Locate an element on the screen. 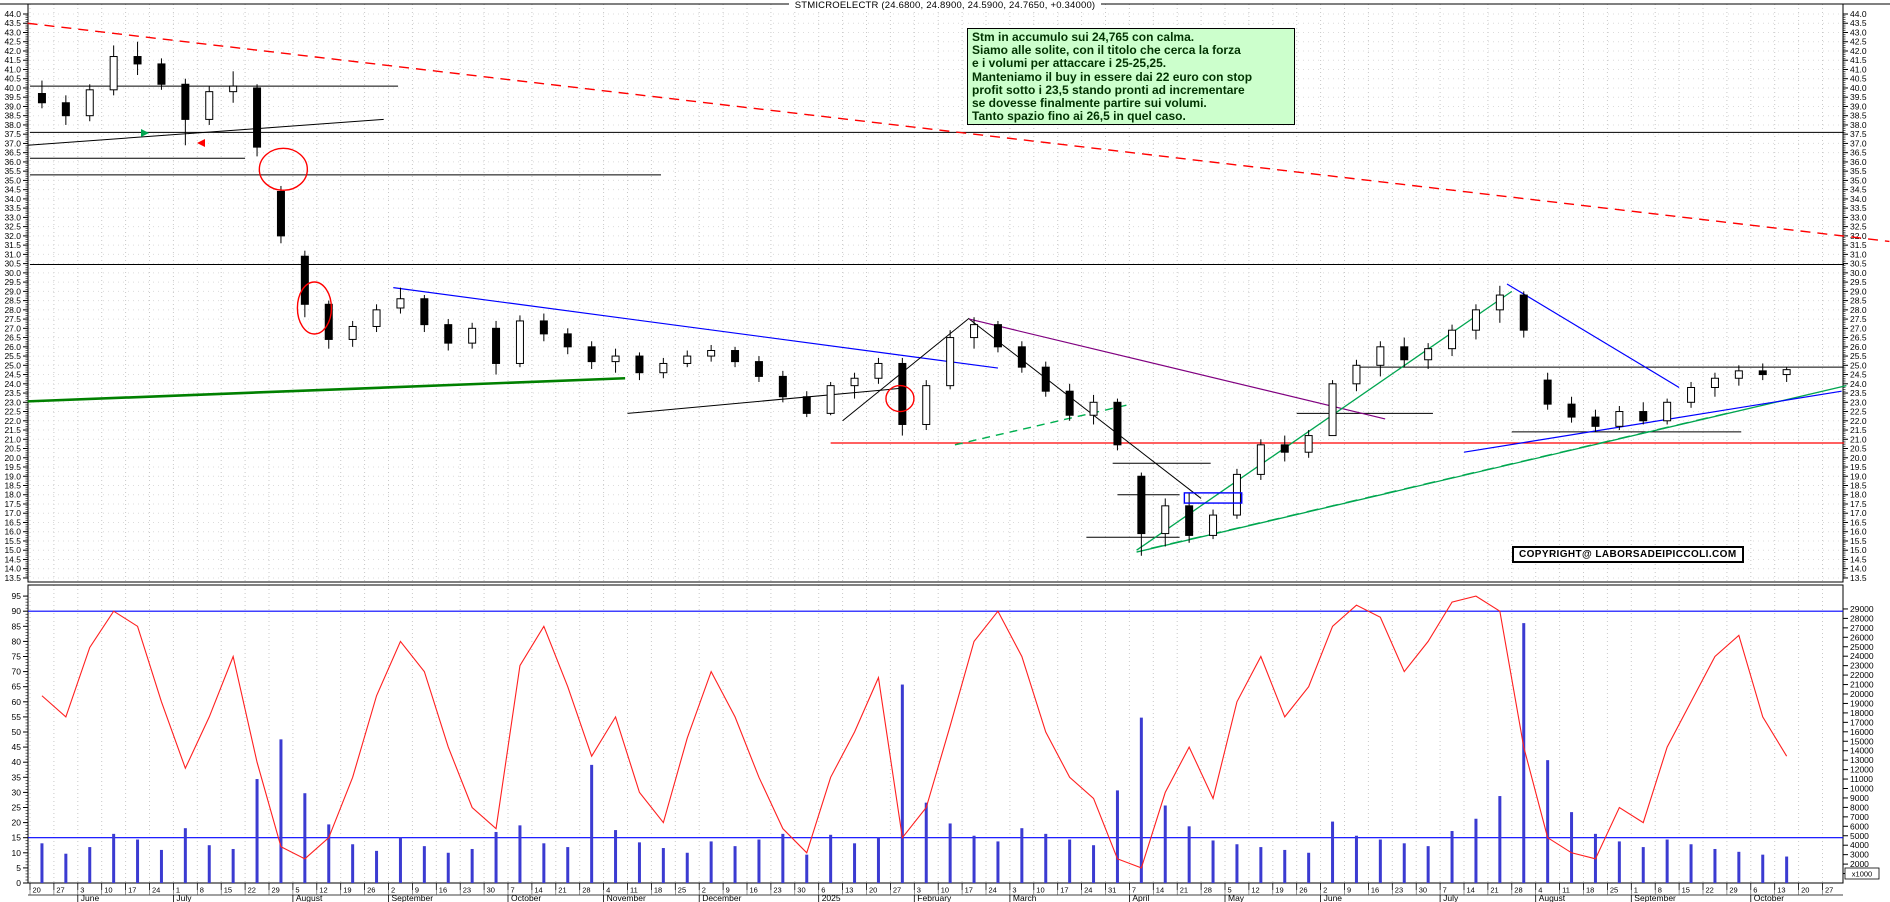  svg-text: 7 is located at coordinates (513, 890).